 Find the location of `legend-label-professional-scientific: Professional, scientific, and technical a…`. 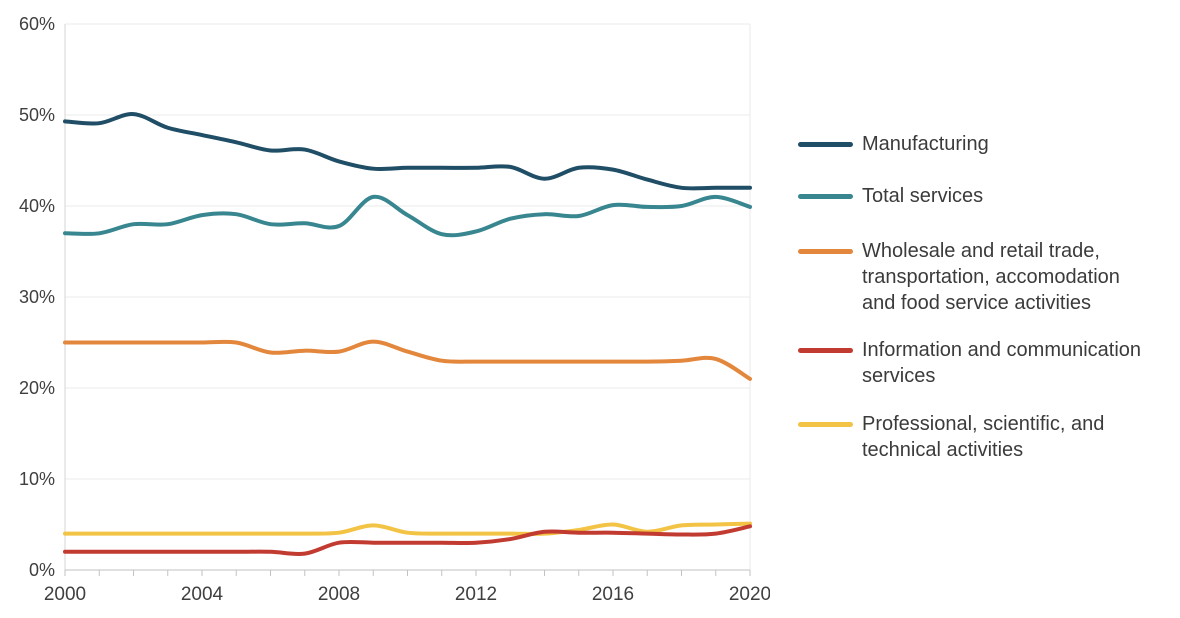

legend-label-professional-scientific: Professional, scientific, and technical a… is located at coordinates (983, 437).